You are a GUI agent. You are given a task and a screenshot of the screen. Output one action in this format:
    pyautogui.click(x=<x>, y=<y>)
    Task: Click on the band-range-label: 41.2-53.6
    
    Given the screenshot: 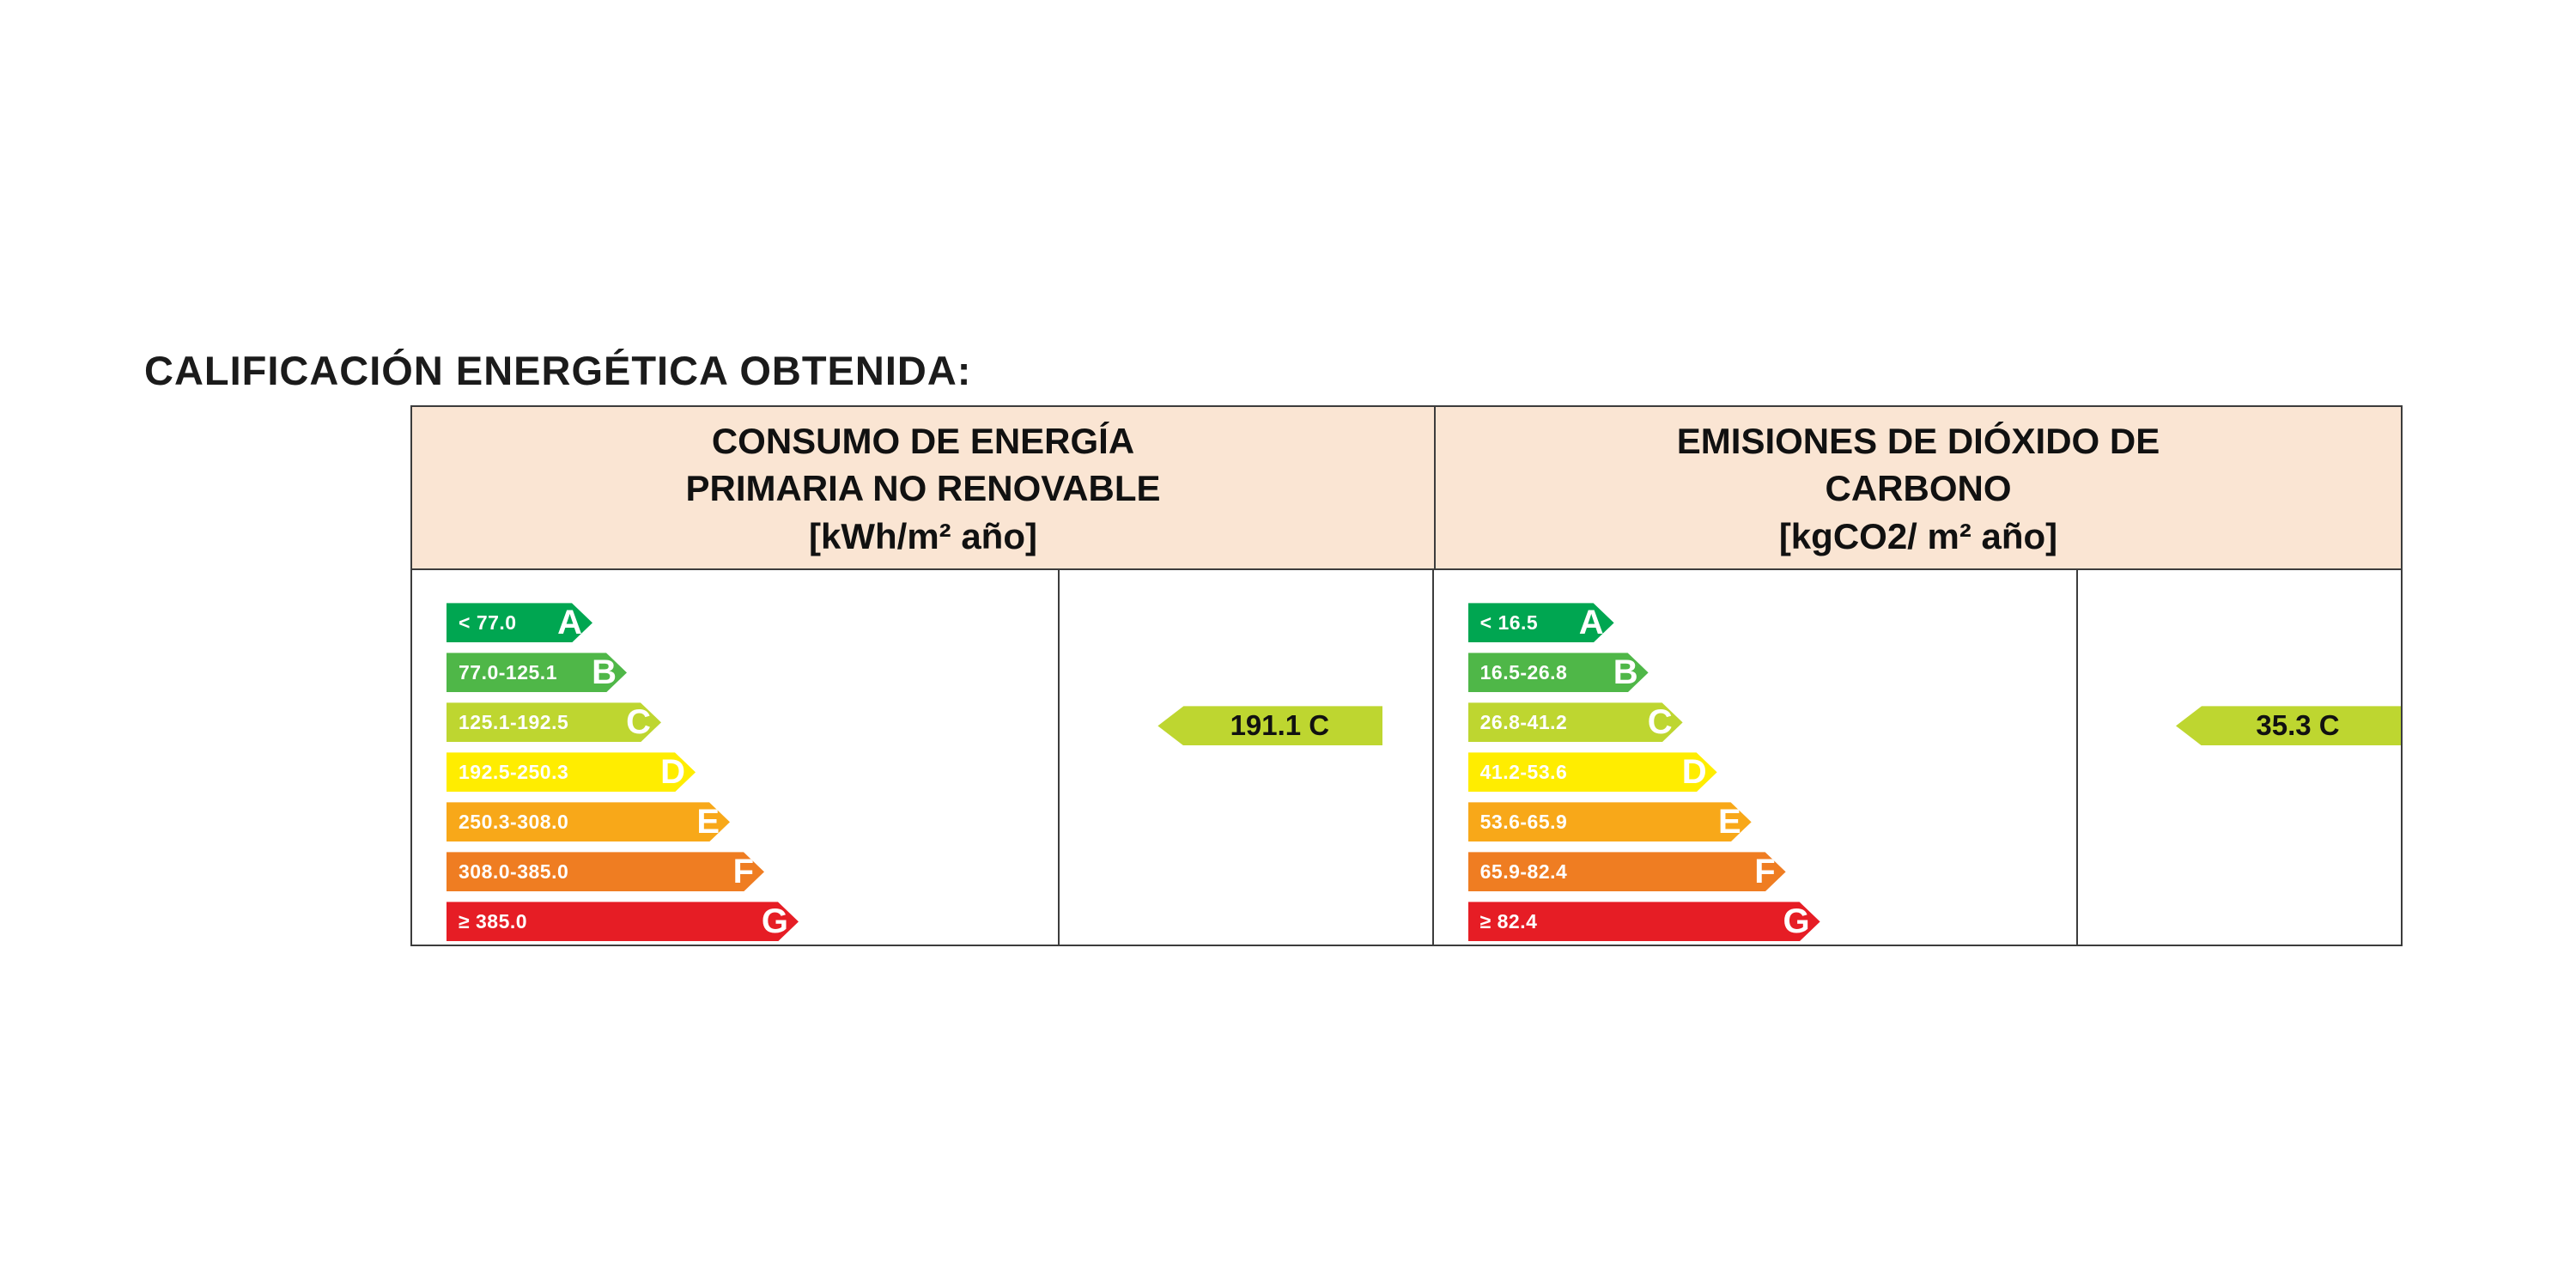 What is the action you would take?
    pyautogui.click(x=1524, y=771)
    